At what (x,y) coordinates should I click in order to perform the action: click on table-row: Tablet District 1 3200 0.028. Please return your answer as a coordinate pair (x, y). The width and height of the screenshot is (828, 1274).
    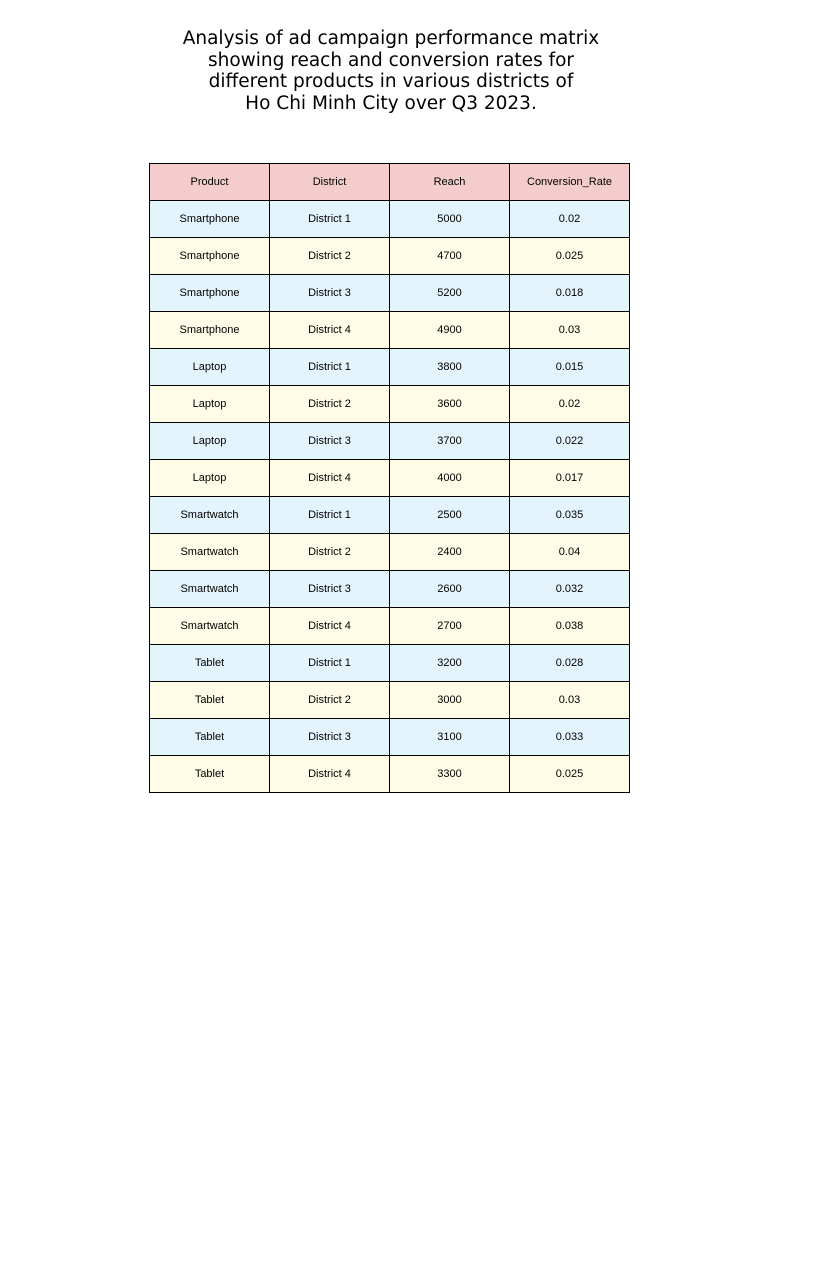
    Looking at the image, I should click on (389, 663).